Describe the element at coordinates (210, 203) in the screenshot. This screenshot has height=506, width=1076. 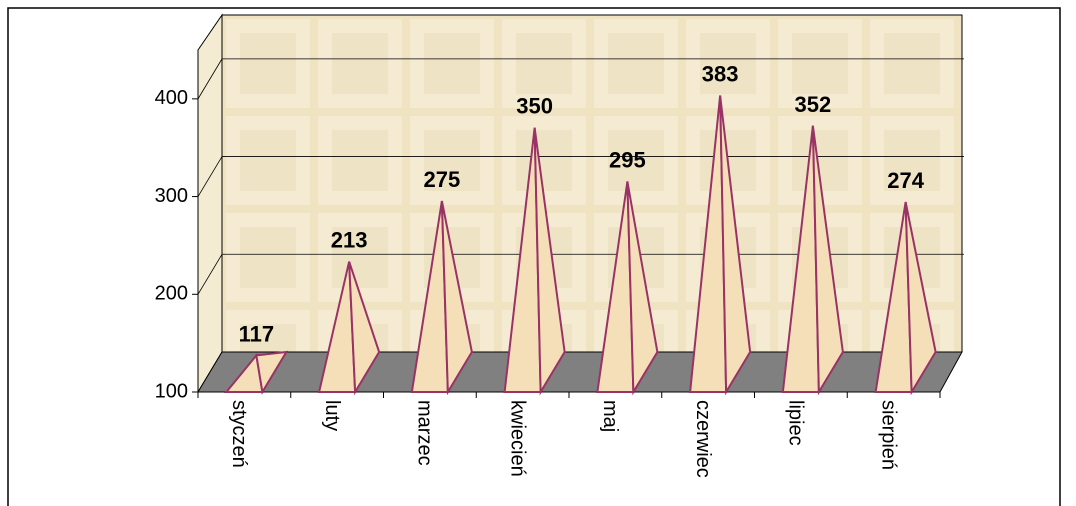
I see `side-wall` at that location.